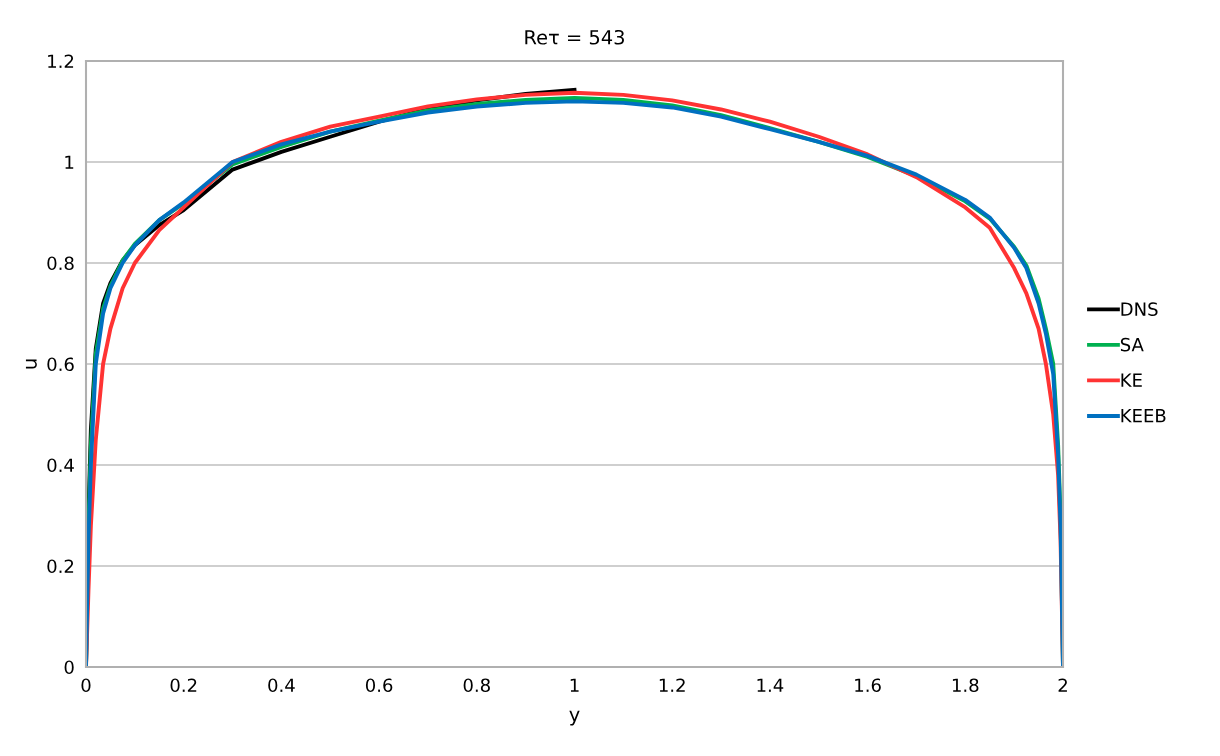  What do you see at coordinates (770, 685) in the screenshot?
I see `x-tick-label: 1.4` at bounding box center [770, 685].